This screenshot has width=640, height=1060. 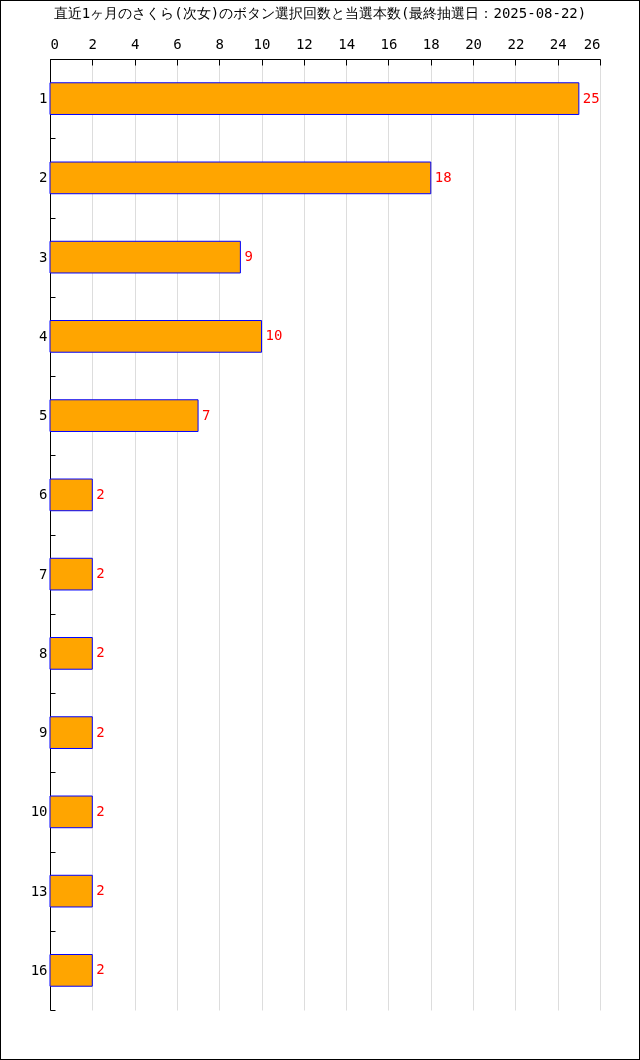 I want to click on data-label: 18, so click(x=443, y=176).